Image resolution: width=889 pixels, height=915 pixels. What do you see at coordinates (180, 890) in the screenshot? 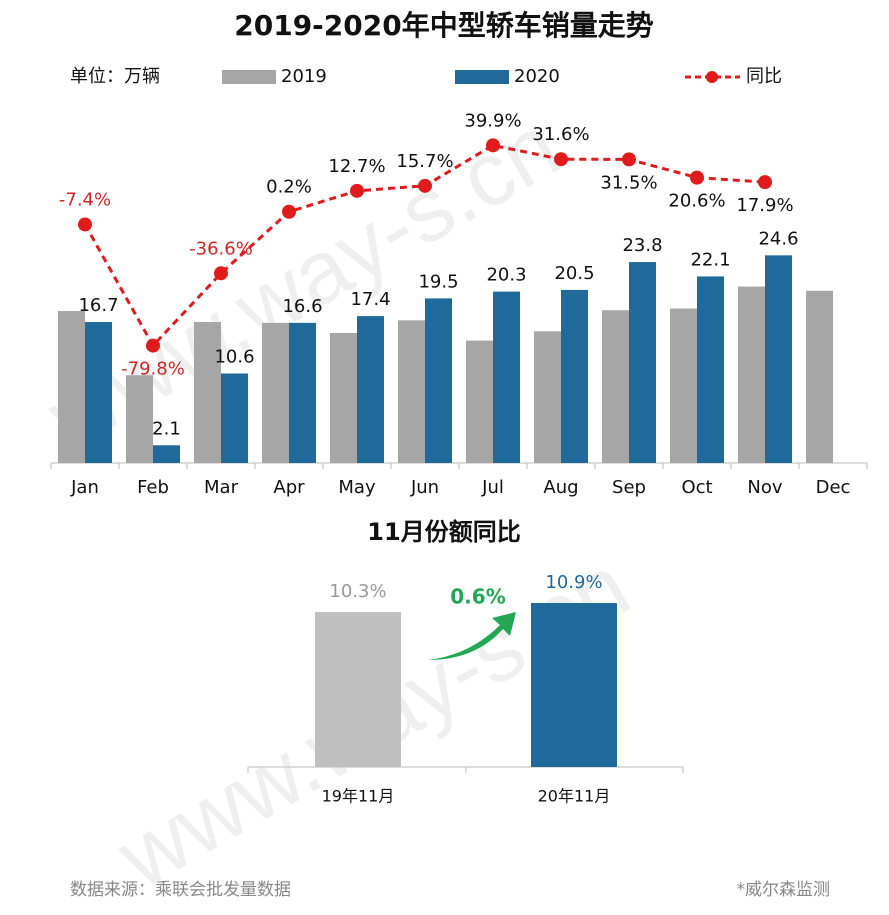
I see `source: 数据来源：乘联会批发量数据` at bounding box center [180, 890].